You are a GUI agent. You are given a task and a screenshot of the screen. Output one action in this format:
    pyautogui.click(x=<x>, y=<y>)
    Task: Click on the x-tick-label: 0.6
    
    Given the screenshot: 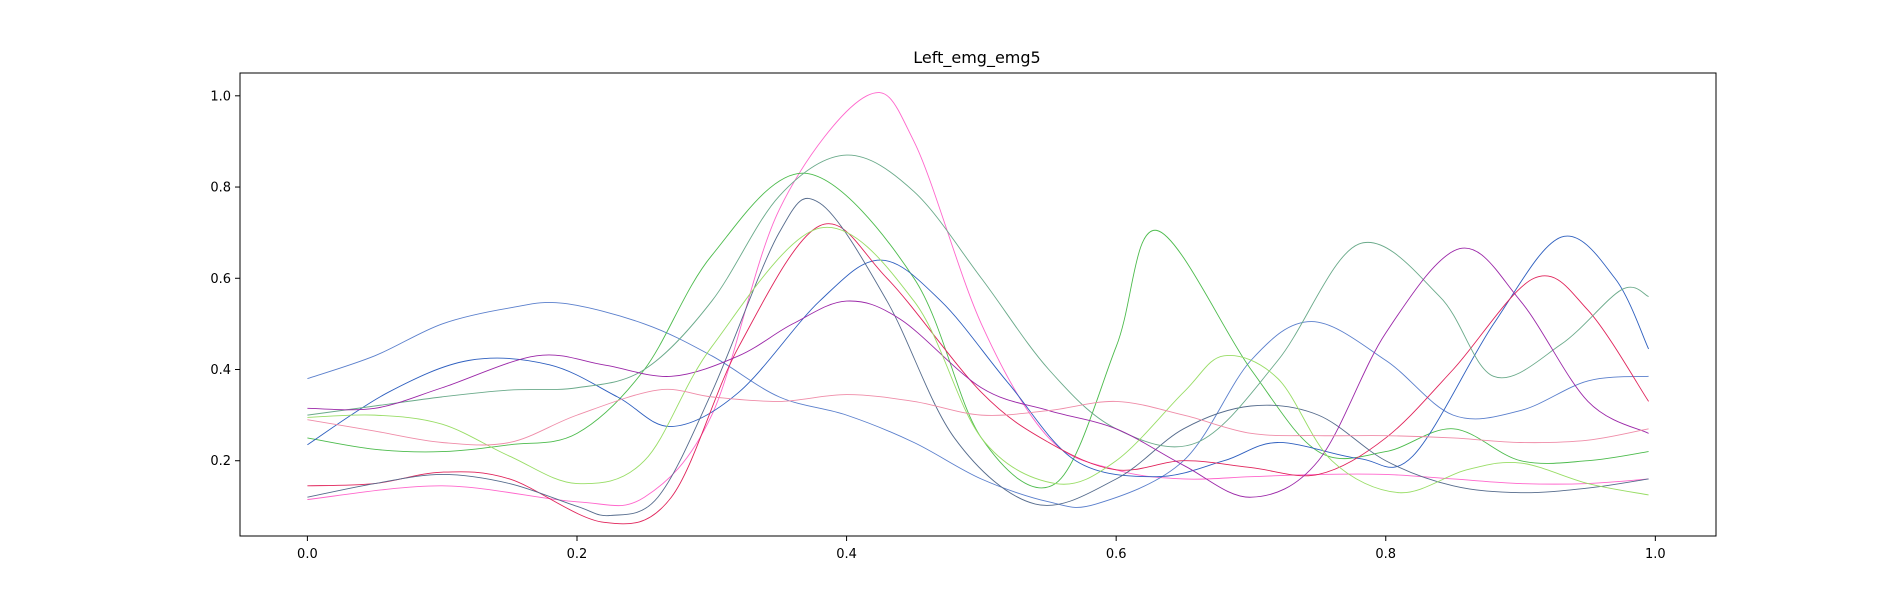 What is the action you would take?
    pyautogui.click(x=1116, y=554)
    